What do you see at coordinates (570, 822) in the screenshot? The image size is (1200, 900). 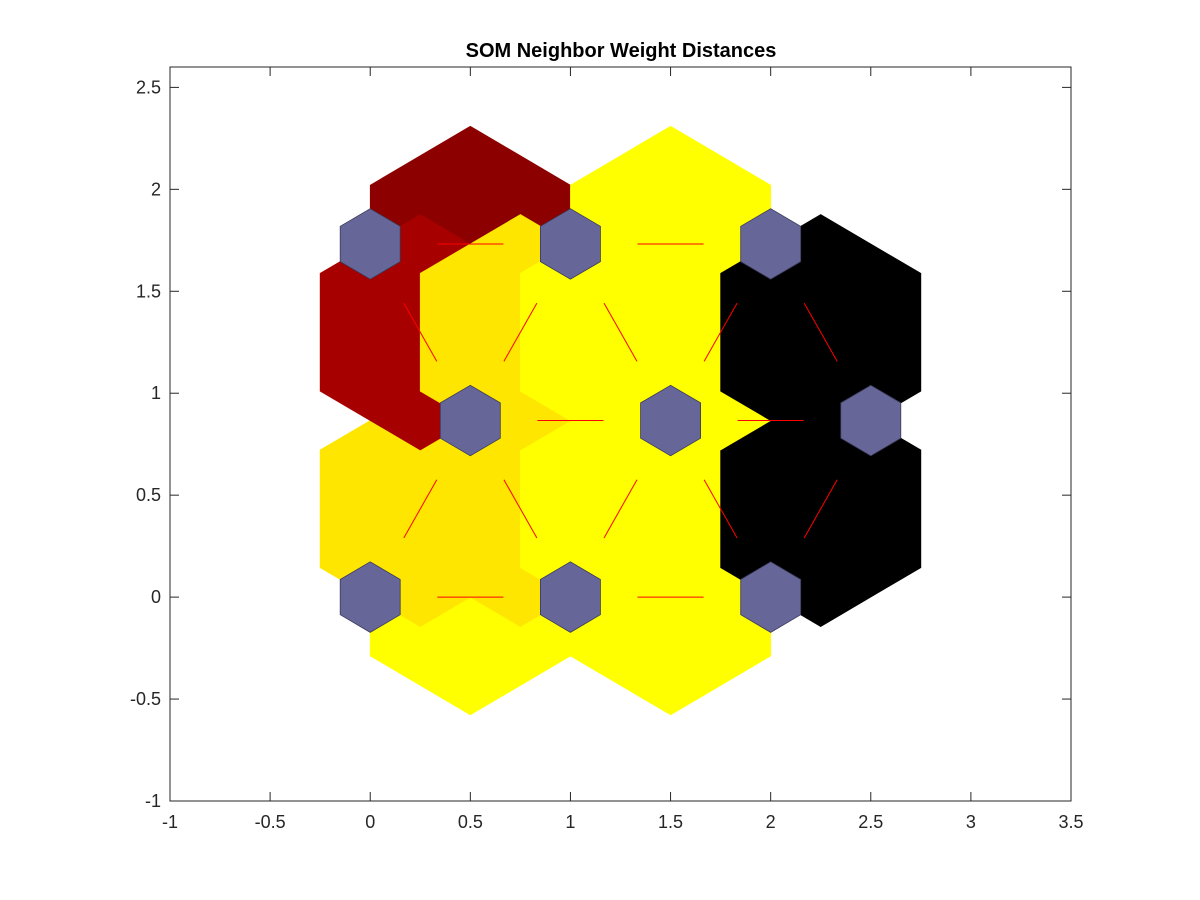 I see `x-tick-label: 1` at bounding box center [570, 822].